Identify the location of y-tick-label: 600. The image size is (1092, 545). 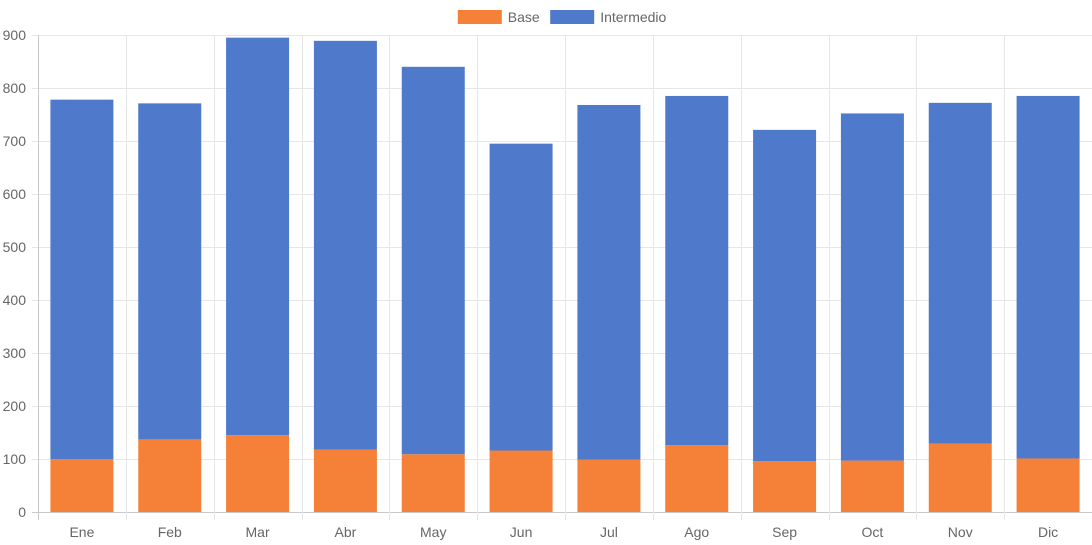
(15, 194).